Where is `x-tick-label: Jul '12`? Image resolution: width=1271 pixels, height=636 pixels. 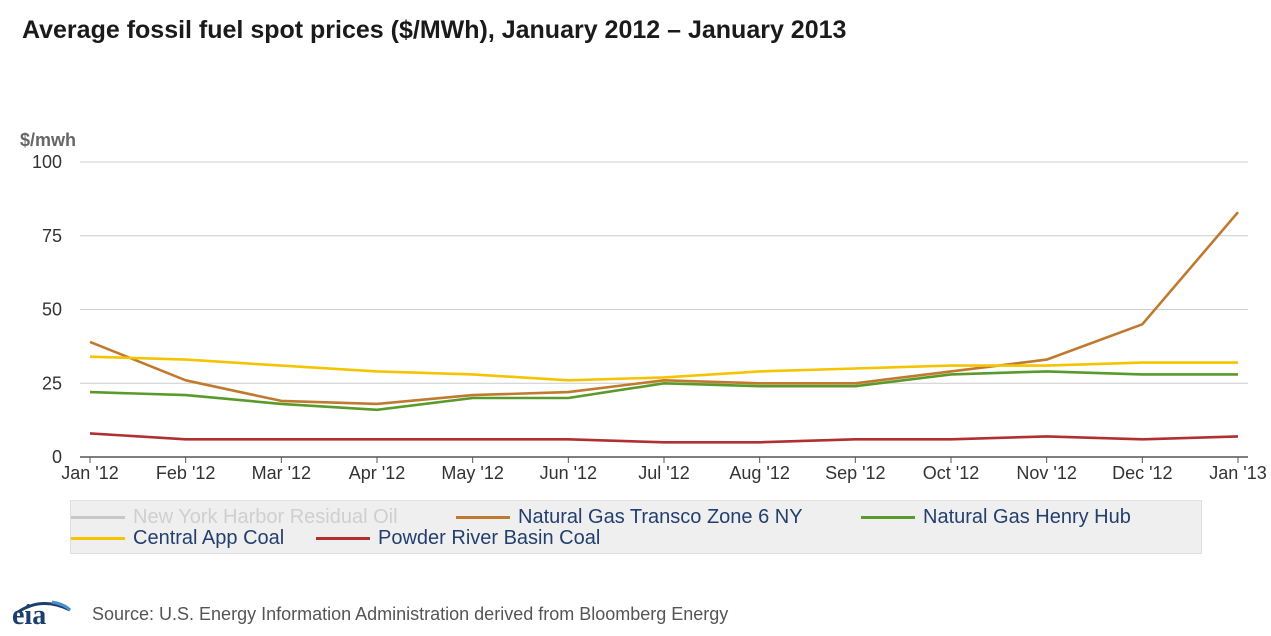 x-tick-label: Jul '12 is located at coordinates (663, 473).